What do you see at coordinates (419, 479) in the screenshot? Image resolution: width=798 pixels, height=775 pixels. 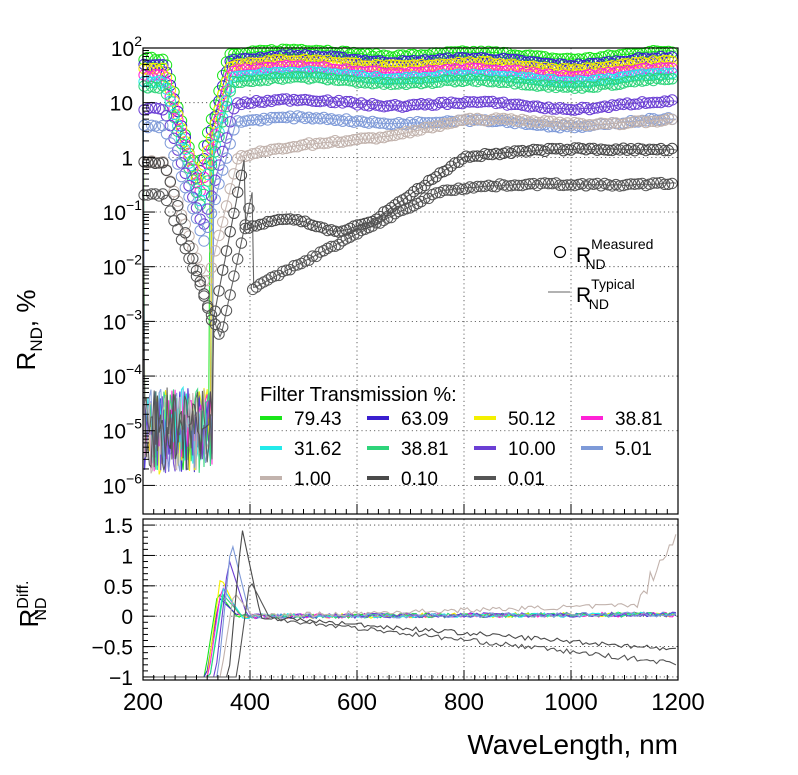 I see `legend-label-0.10: 0.10` at bounding box center [419, 479].